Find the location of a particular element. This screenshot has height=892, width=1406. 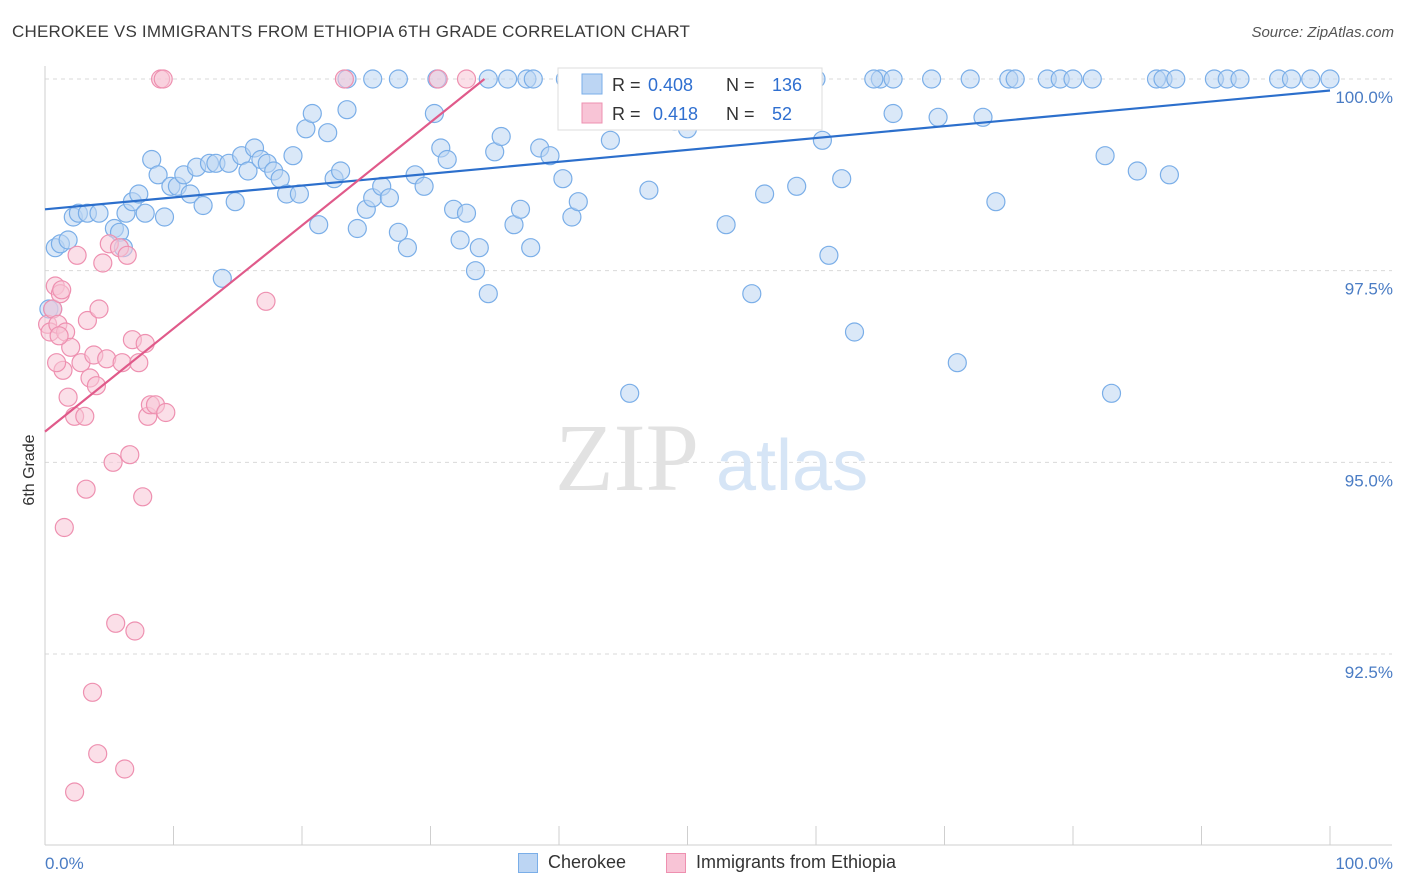

legend-r-value-ethiopia: 0.418 is located at coordinates (675, 114).